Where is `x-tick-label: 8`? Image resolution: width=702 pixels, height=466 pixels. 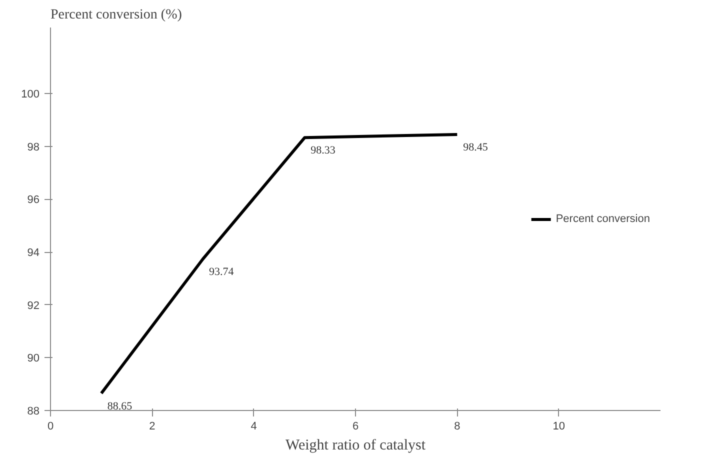 x-tick-label: 8 is located at coordinates (457, 426).